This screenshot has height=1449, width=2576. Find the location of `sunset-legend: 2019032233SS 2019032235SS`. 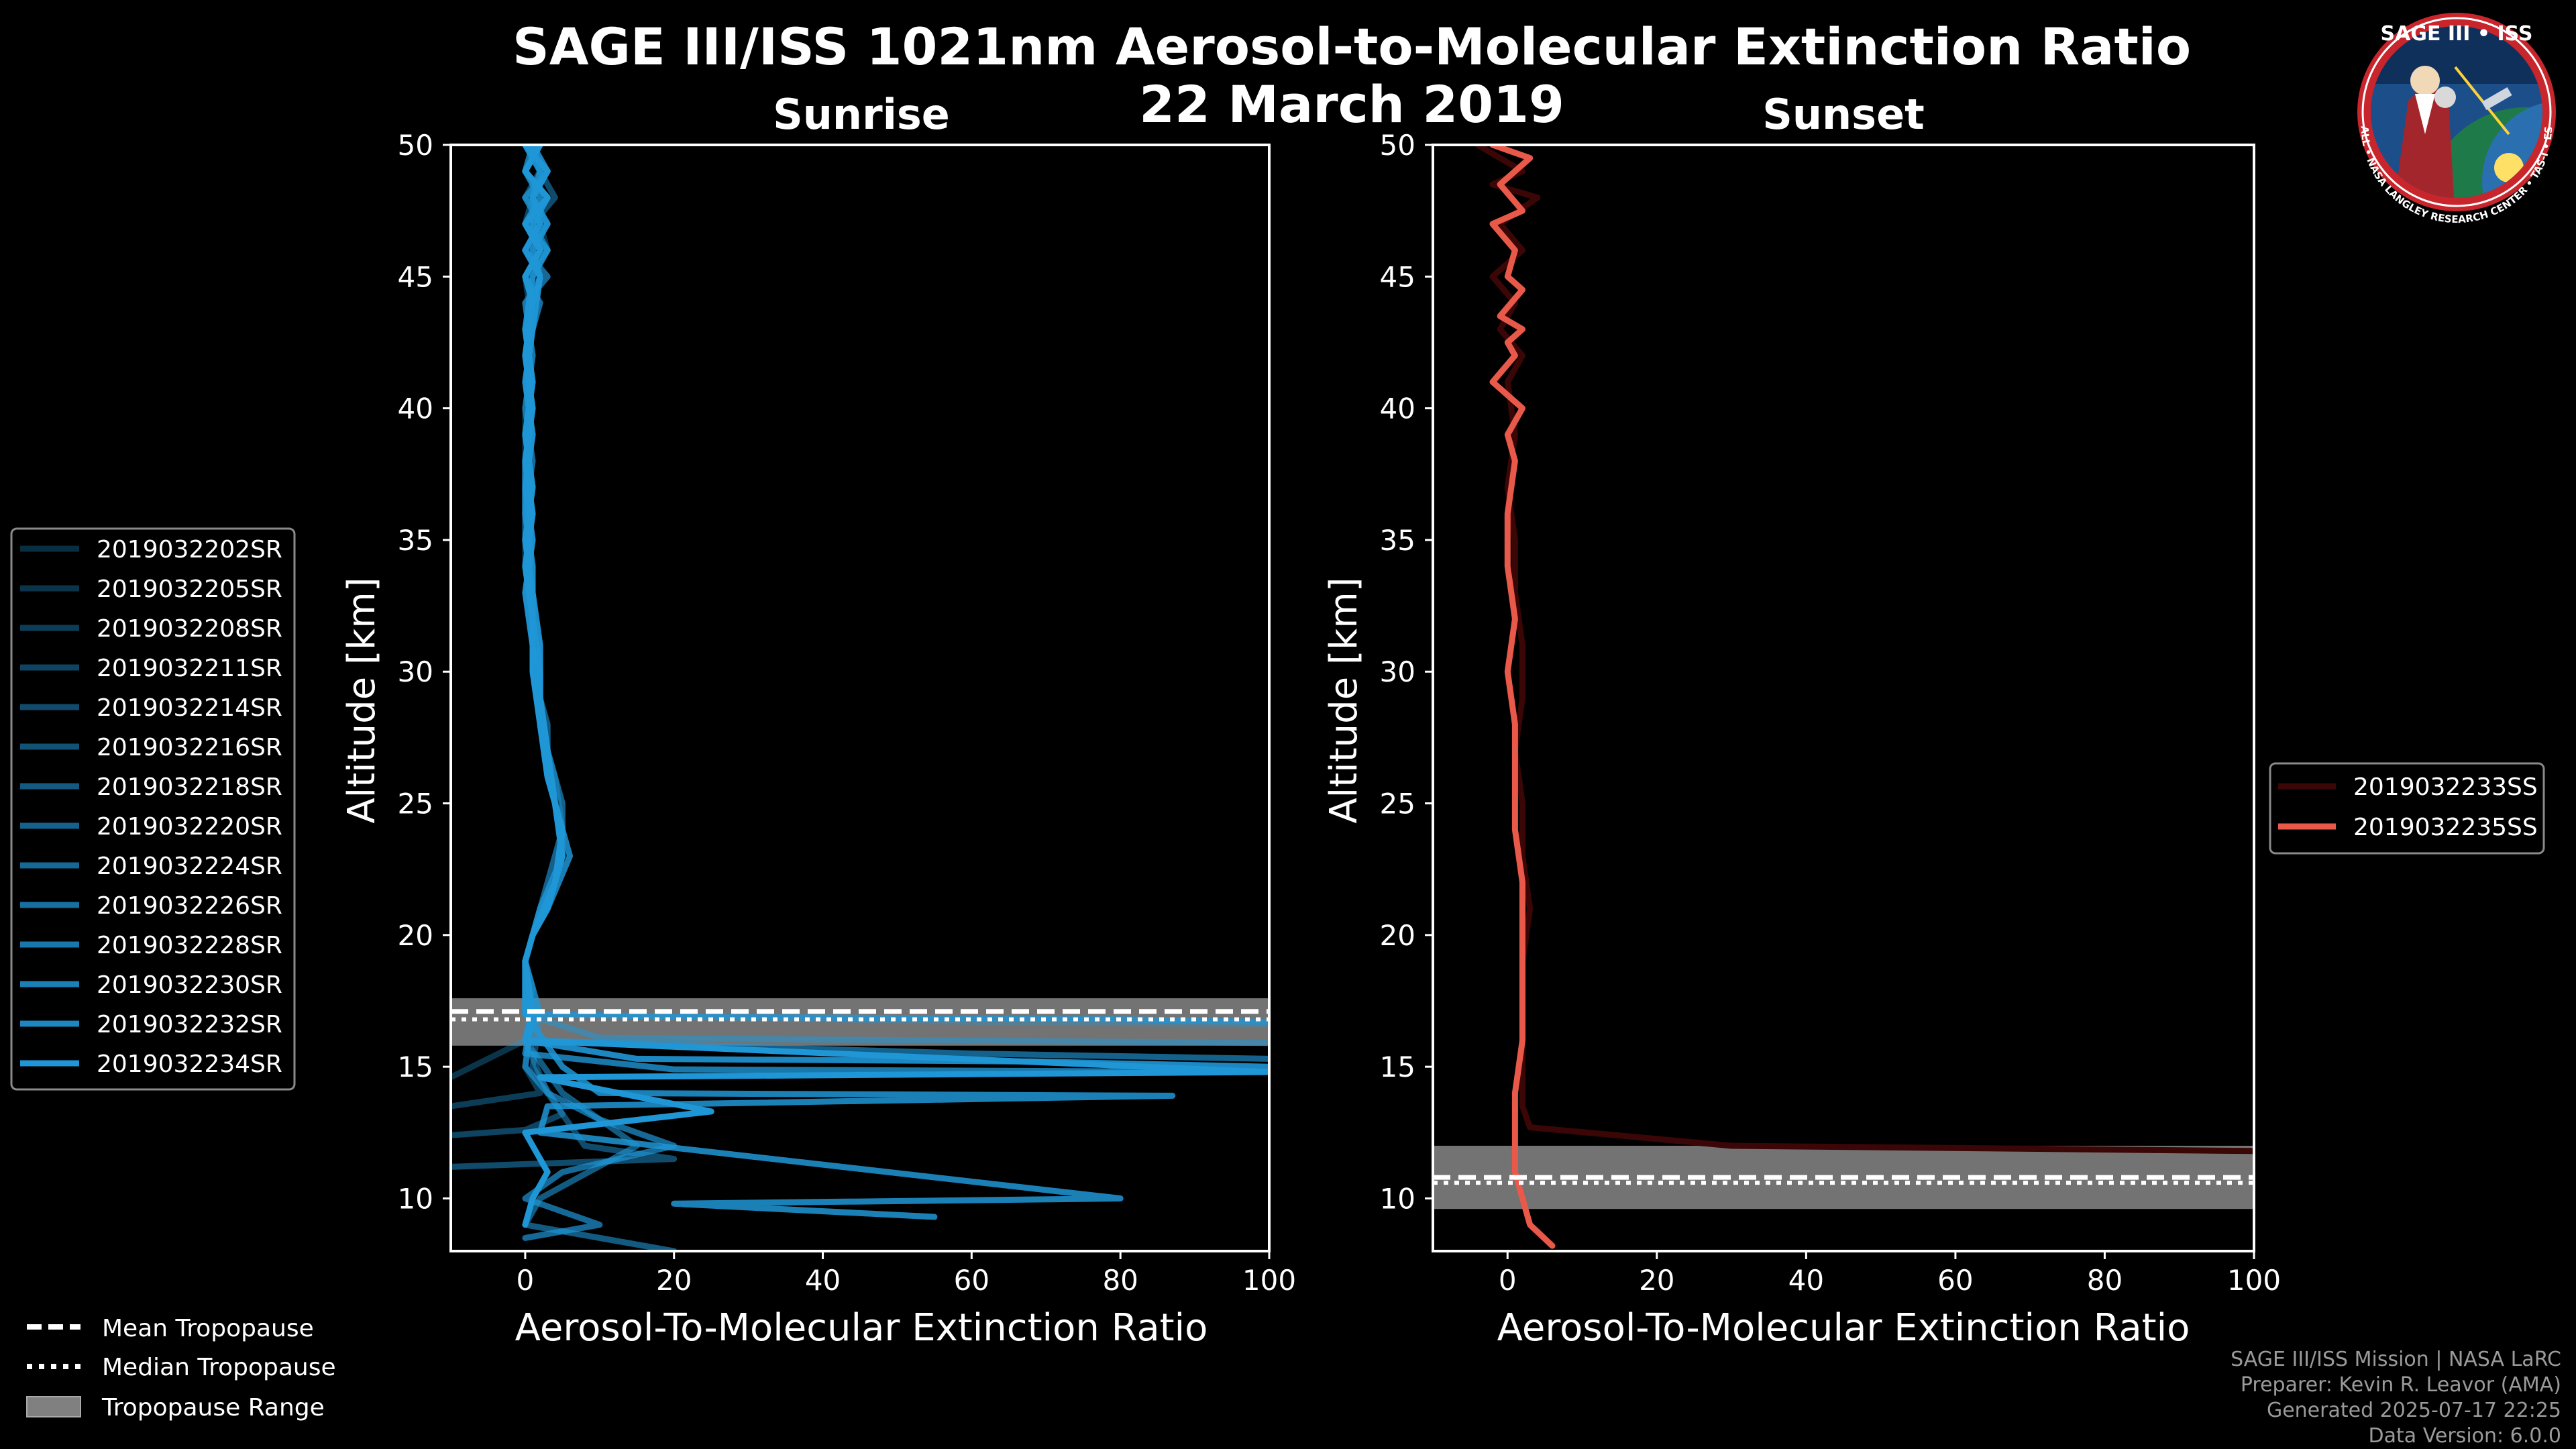

sunset-legend: 2019032233SS 2019032235SS is located at coordinates (2407, 808).